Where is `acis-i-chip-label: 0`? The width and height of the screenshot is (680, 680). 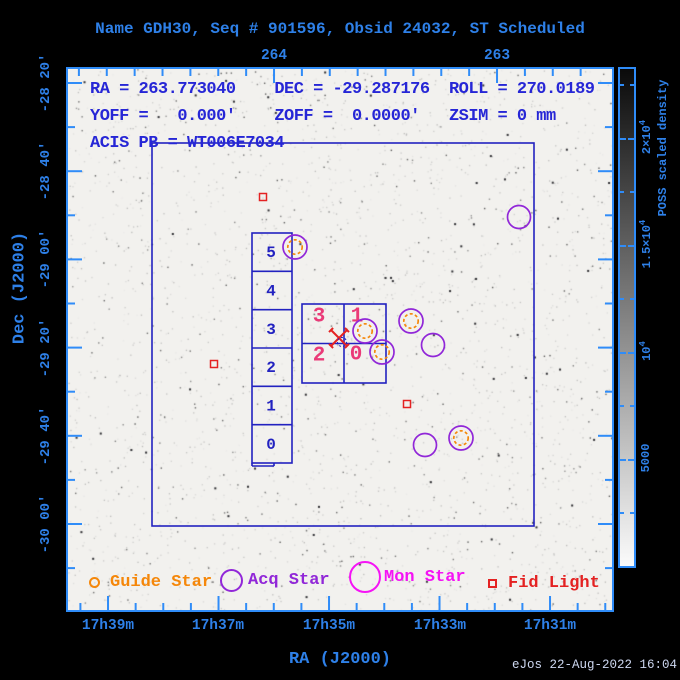
acis-i-chip-label: 0 is located at coordinates (356, 355).